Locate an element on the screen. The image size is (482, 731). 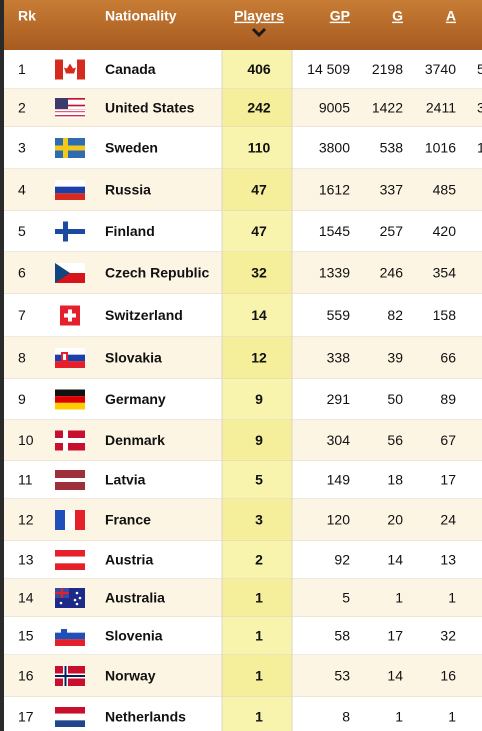
rank: 6 is located at coordinates (22, 273).